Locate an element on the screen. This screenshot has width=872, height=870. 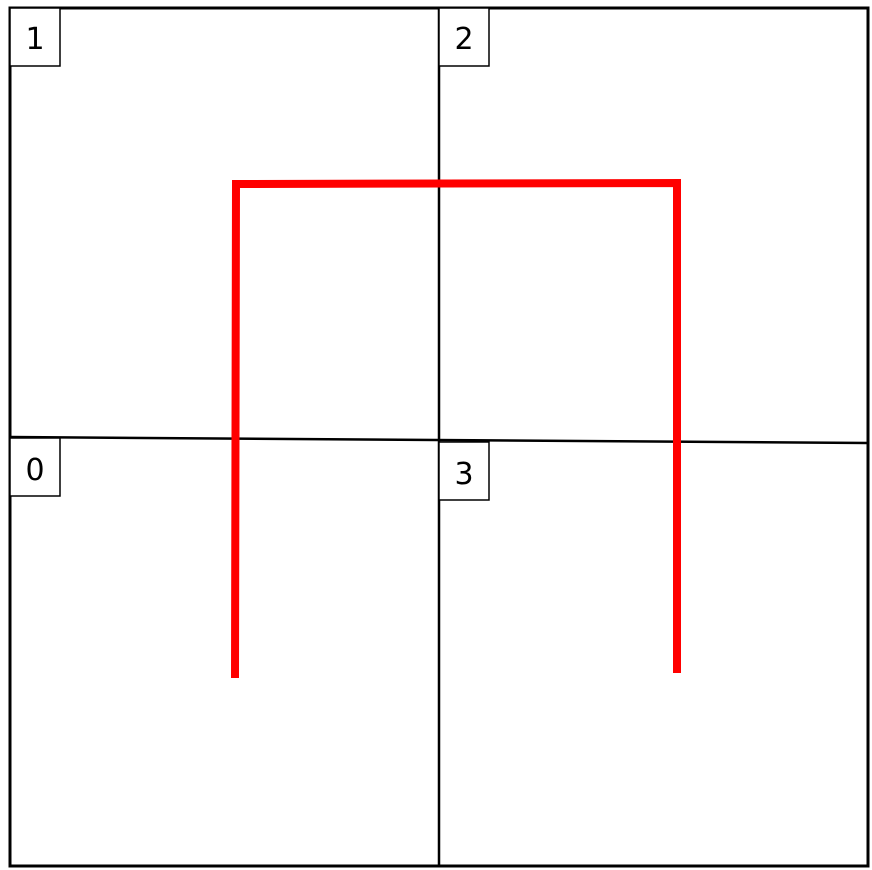
svg-text: 3 is located at coordinates (463, 474).